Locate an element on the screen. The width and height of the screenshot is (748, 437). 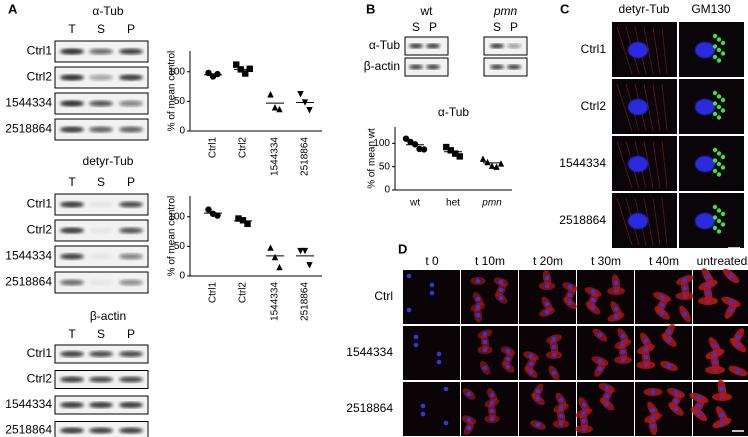
x-tick-label: Ctrl2 is located at coordinates (243, 293).